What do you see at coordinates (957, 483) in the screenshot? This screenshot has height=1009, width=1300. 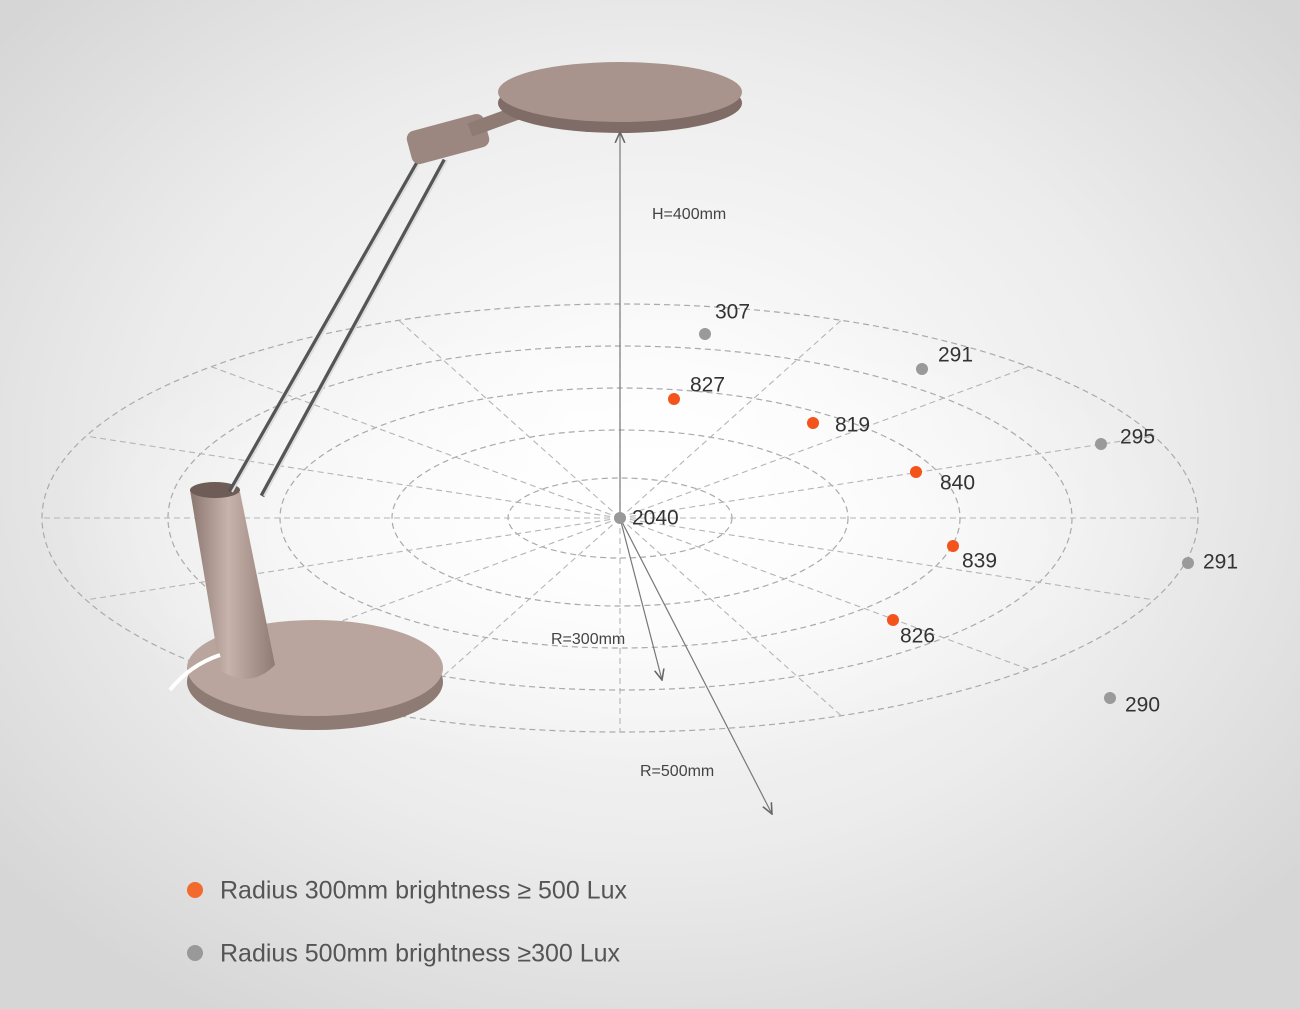 I see `point-value: 840` at bounding box center [957, 483].